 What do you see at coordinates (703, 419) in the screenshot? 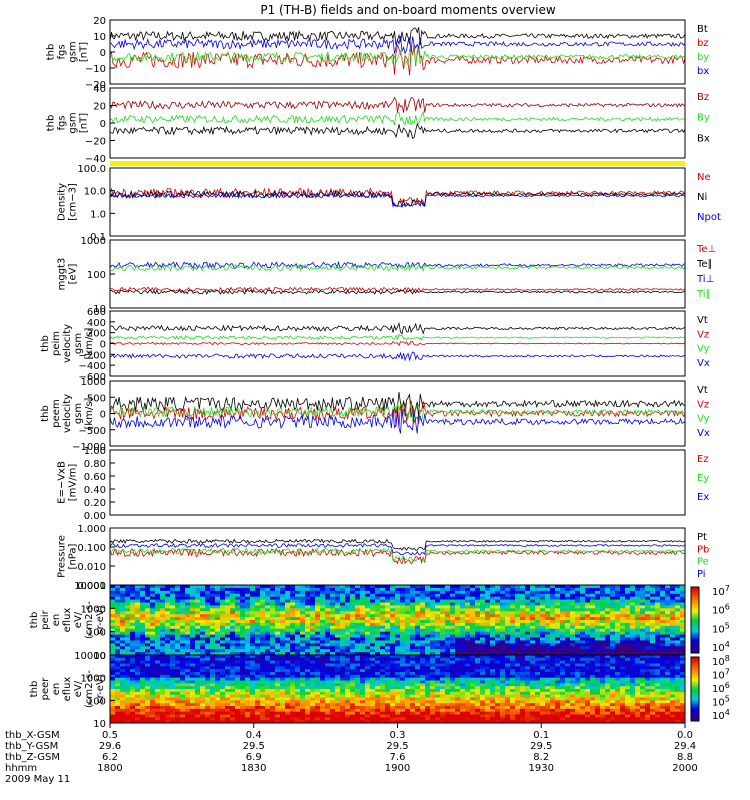
I see `legend-peem_vel-2: Vy` at bounding box center [703, 419].